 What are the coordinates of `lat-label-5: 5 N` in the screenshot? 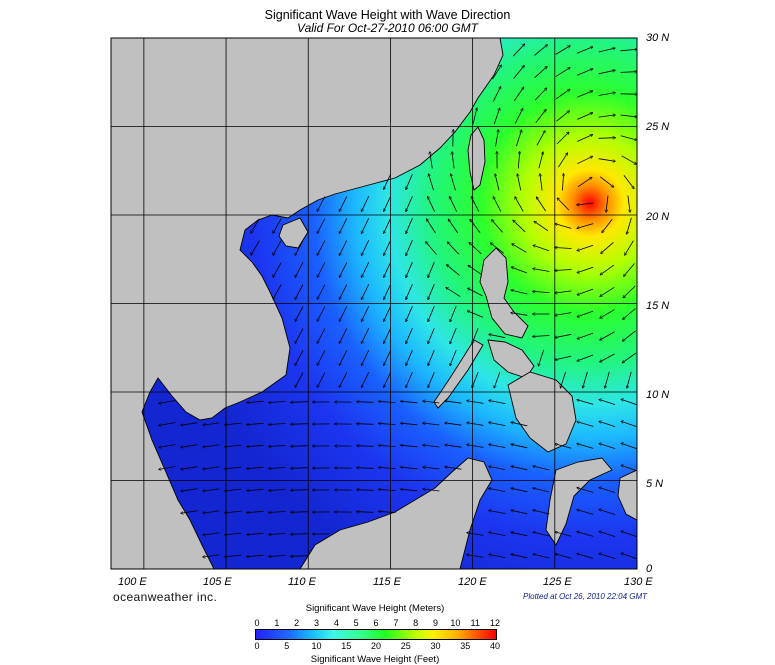 It's located at (655, 484).